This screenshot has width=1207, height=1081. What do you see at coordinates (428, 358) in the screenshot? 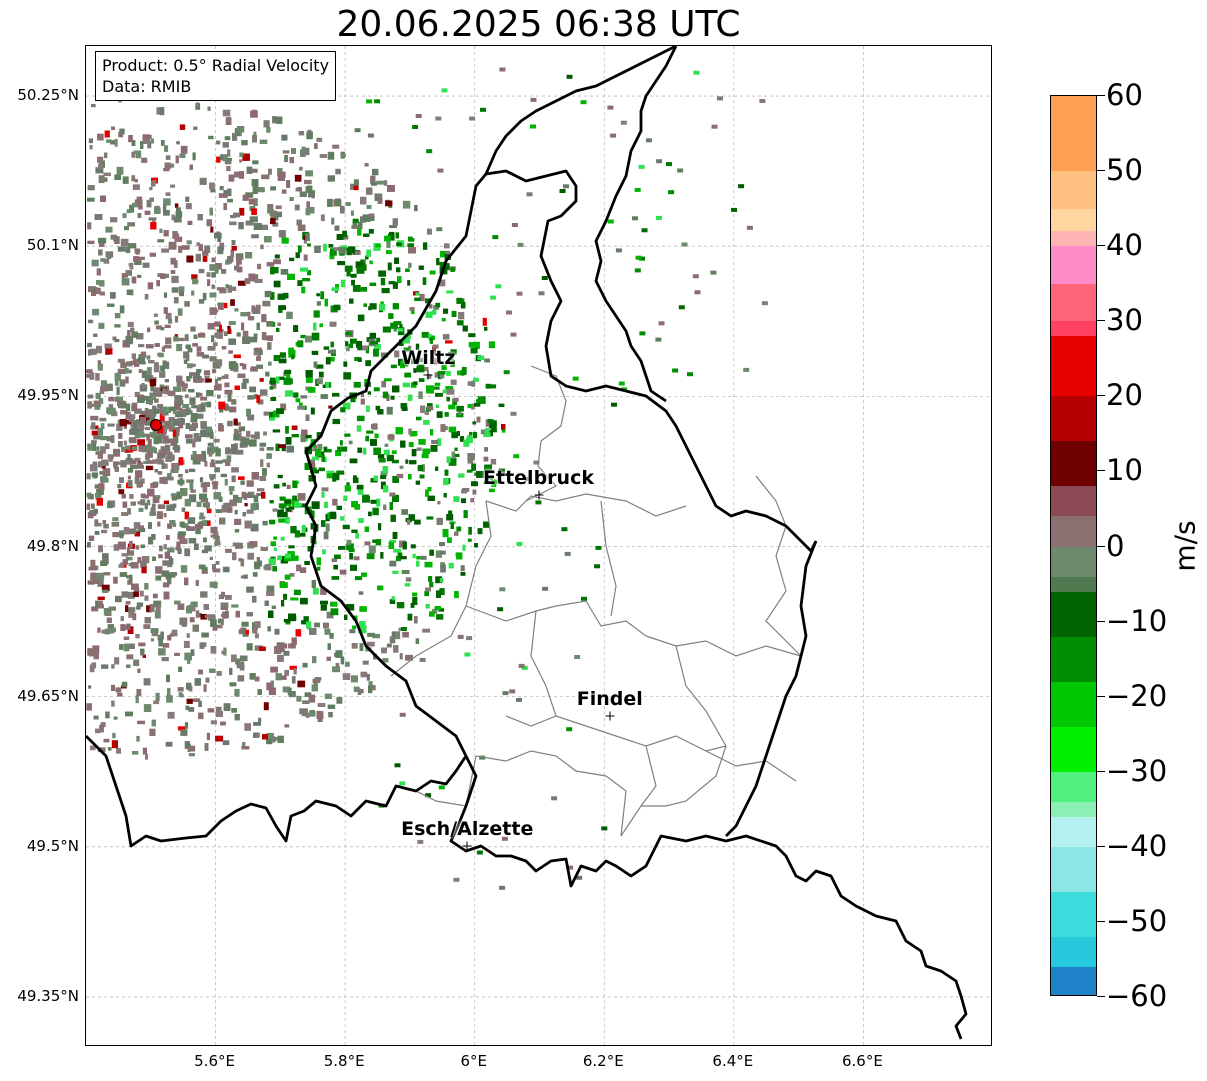
I see `city-label: Wiltz` at bounding box center [428, 358].